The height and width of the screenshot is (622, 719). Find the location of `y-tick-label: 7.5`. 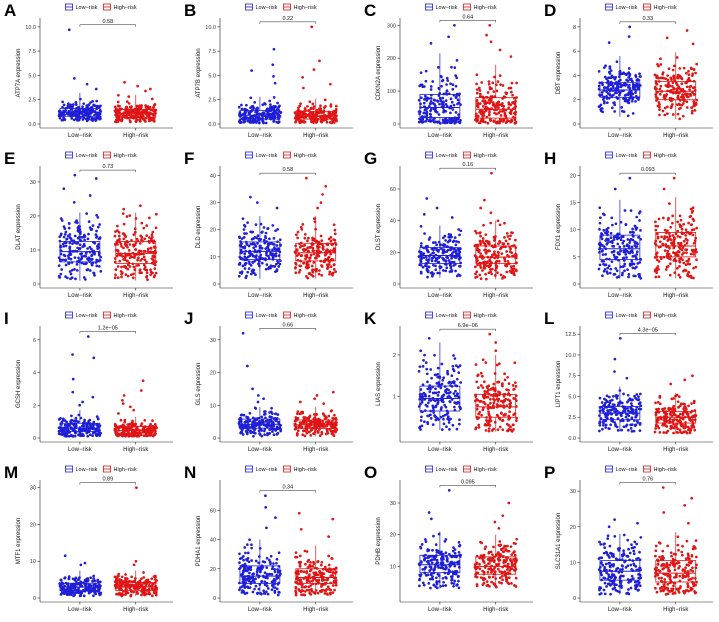

y-tick-label: 7.5 is located at coordinates (212, 52).